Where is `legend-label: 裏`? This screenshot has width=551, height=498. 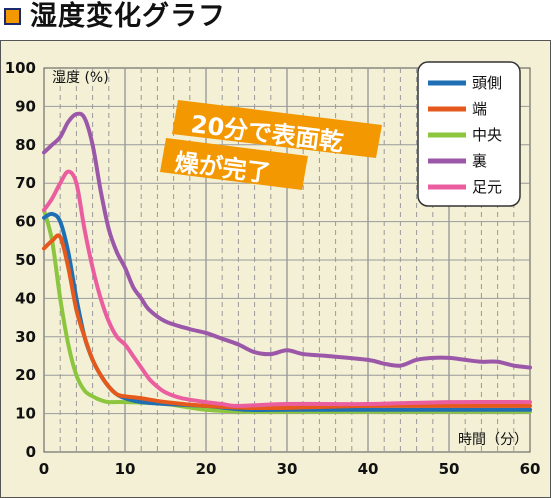 legend-label: 裏 is located at coordinates (479, 161).